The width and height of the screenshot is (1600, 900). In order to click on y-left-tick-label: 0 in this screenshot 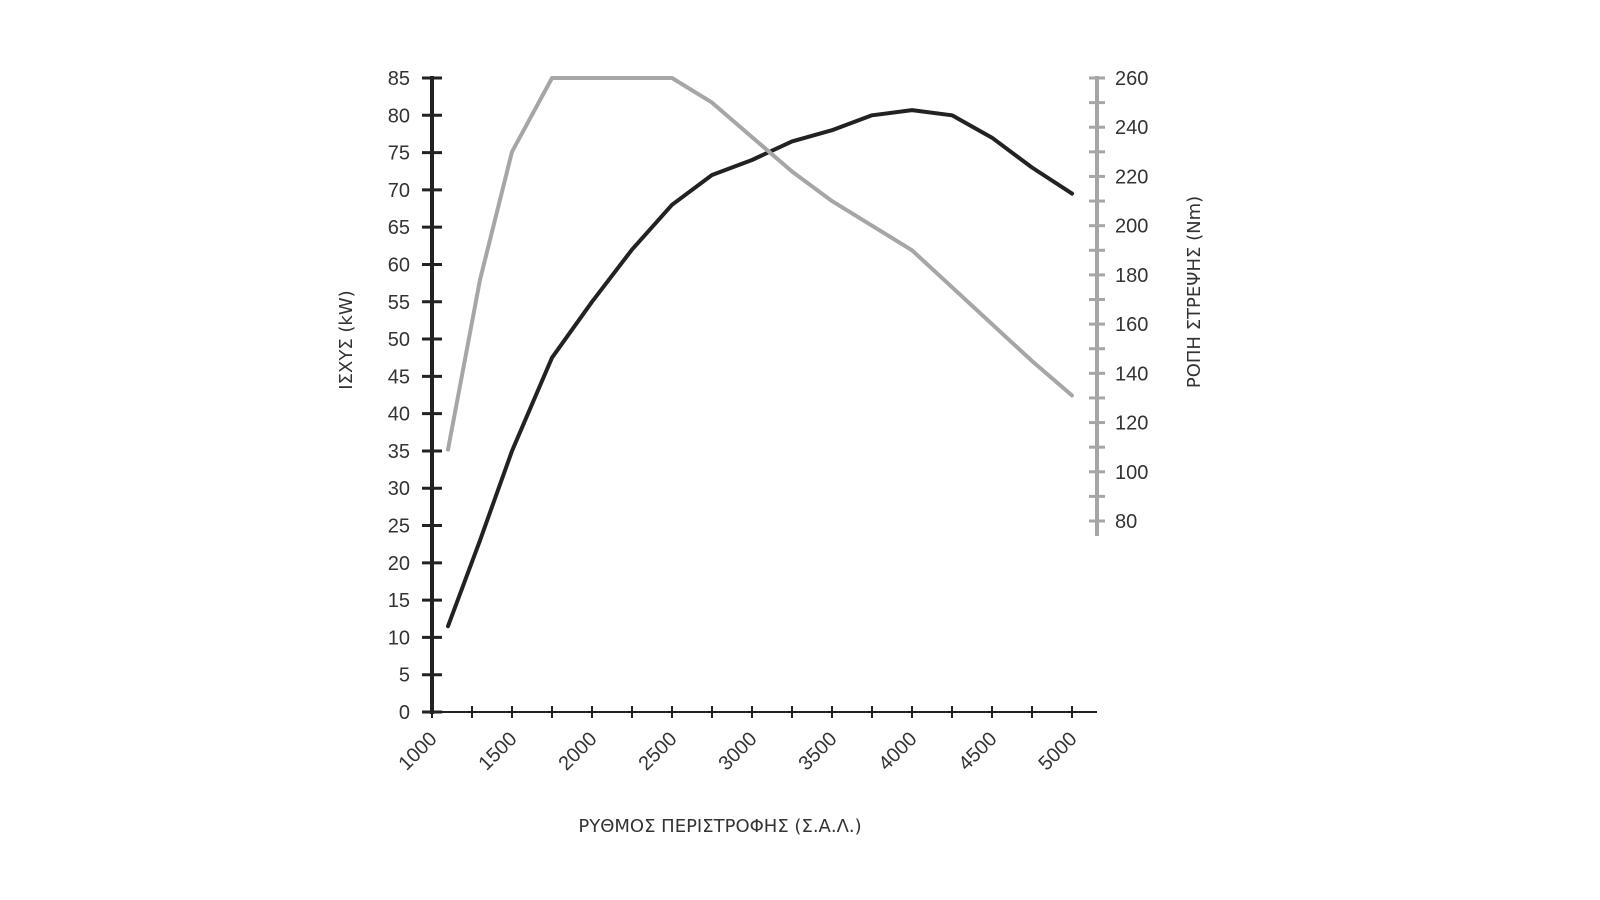, I will do `click(404, 713)`.